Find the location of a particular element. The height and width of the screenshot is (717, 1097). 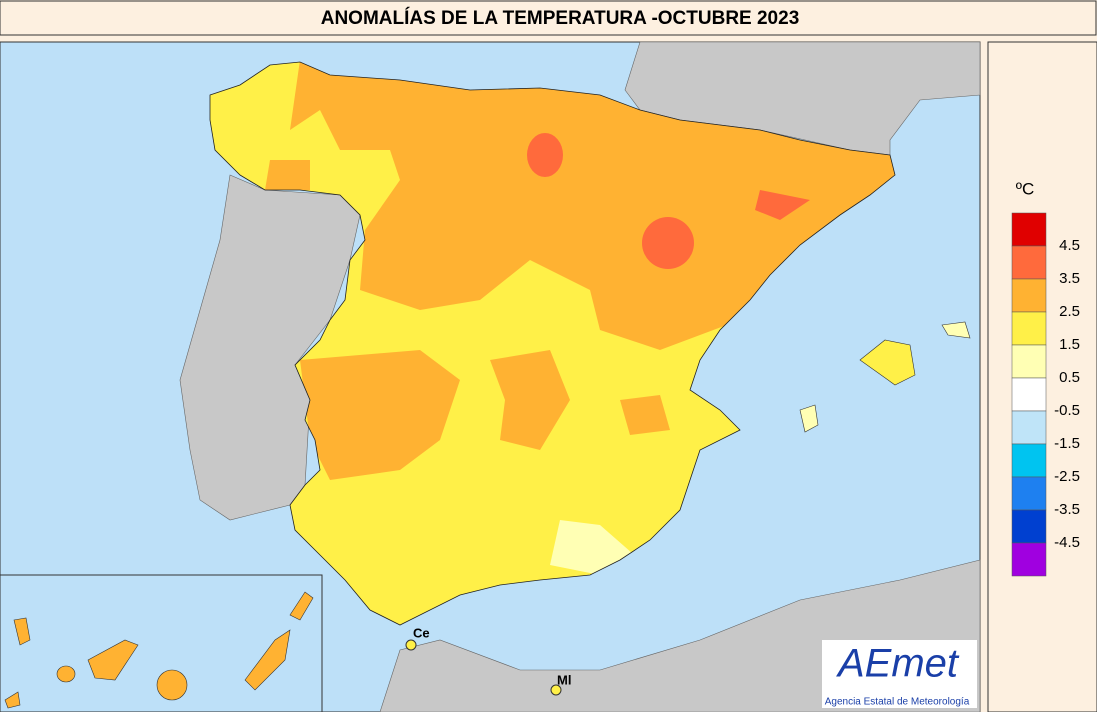

legend-label: -1.5 is located at coordinates (1067, 443).